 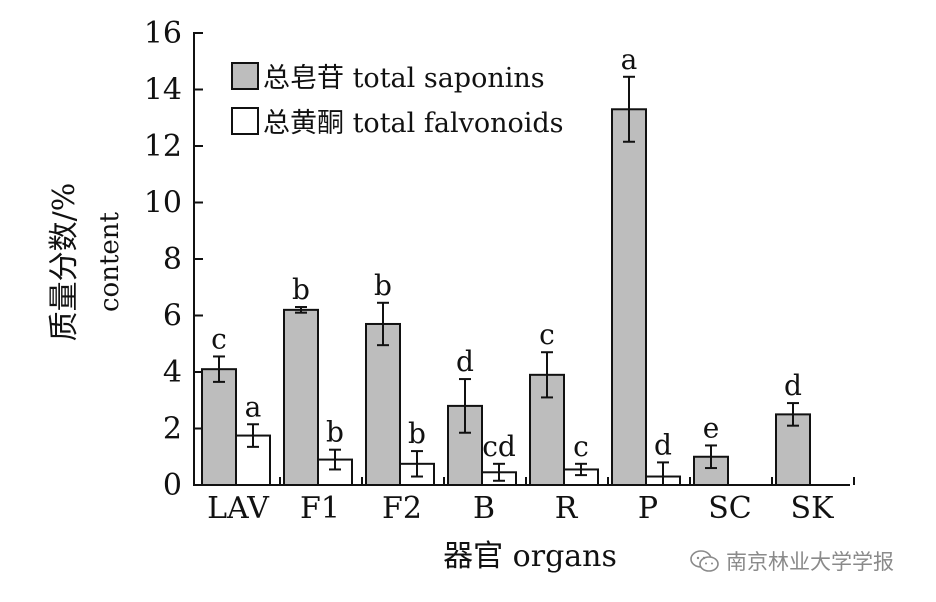 I want to click on x-tick-label: F1, so click(x=320, y=508).